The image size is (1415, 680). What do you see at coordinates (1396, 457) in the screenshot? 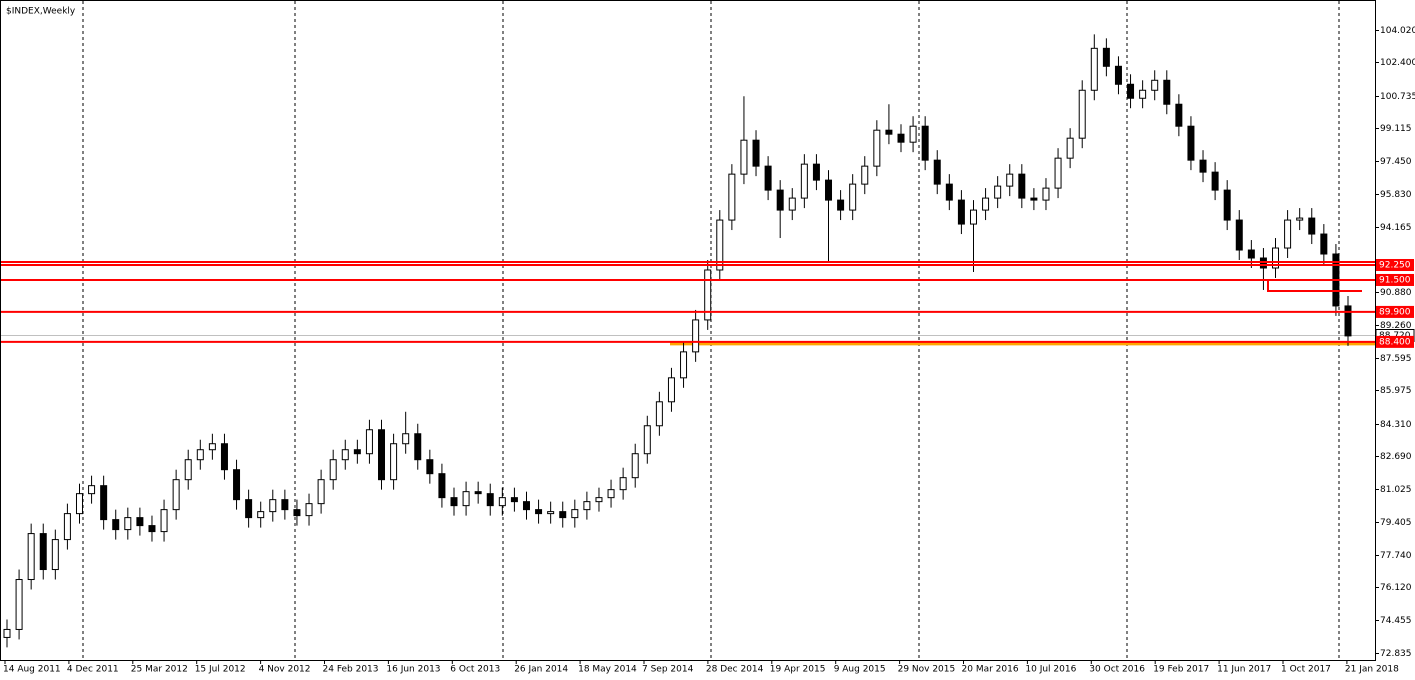
I see `y-tick-label: 82.690` at bounding box center [1396, 457].